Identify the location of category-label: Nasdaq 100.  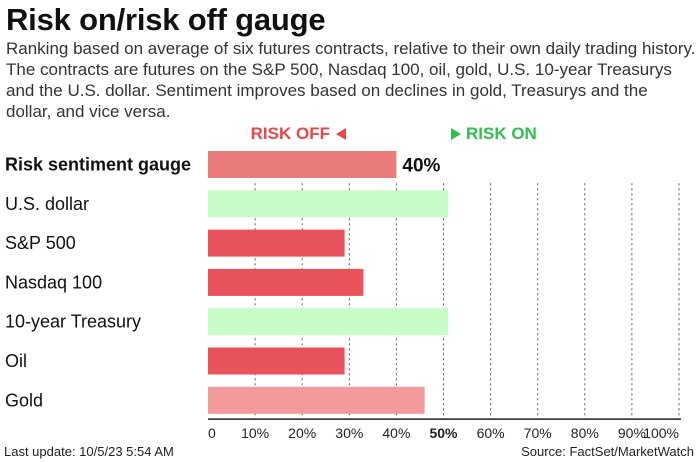
(53, 282).